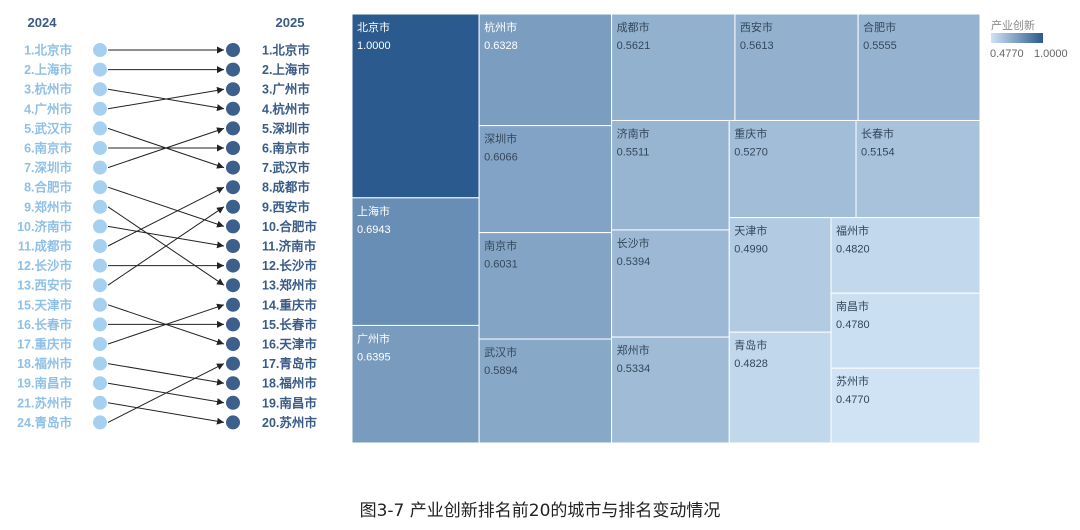  What do you see at coordinates (633, 27) in the screenshot?
I see `treemap-cell-name: 成都市` at bounding box center [633, 27].